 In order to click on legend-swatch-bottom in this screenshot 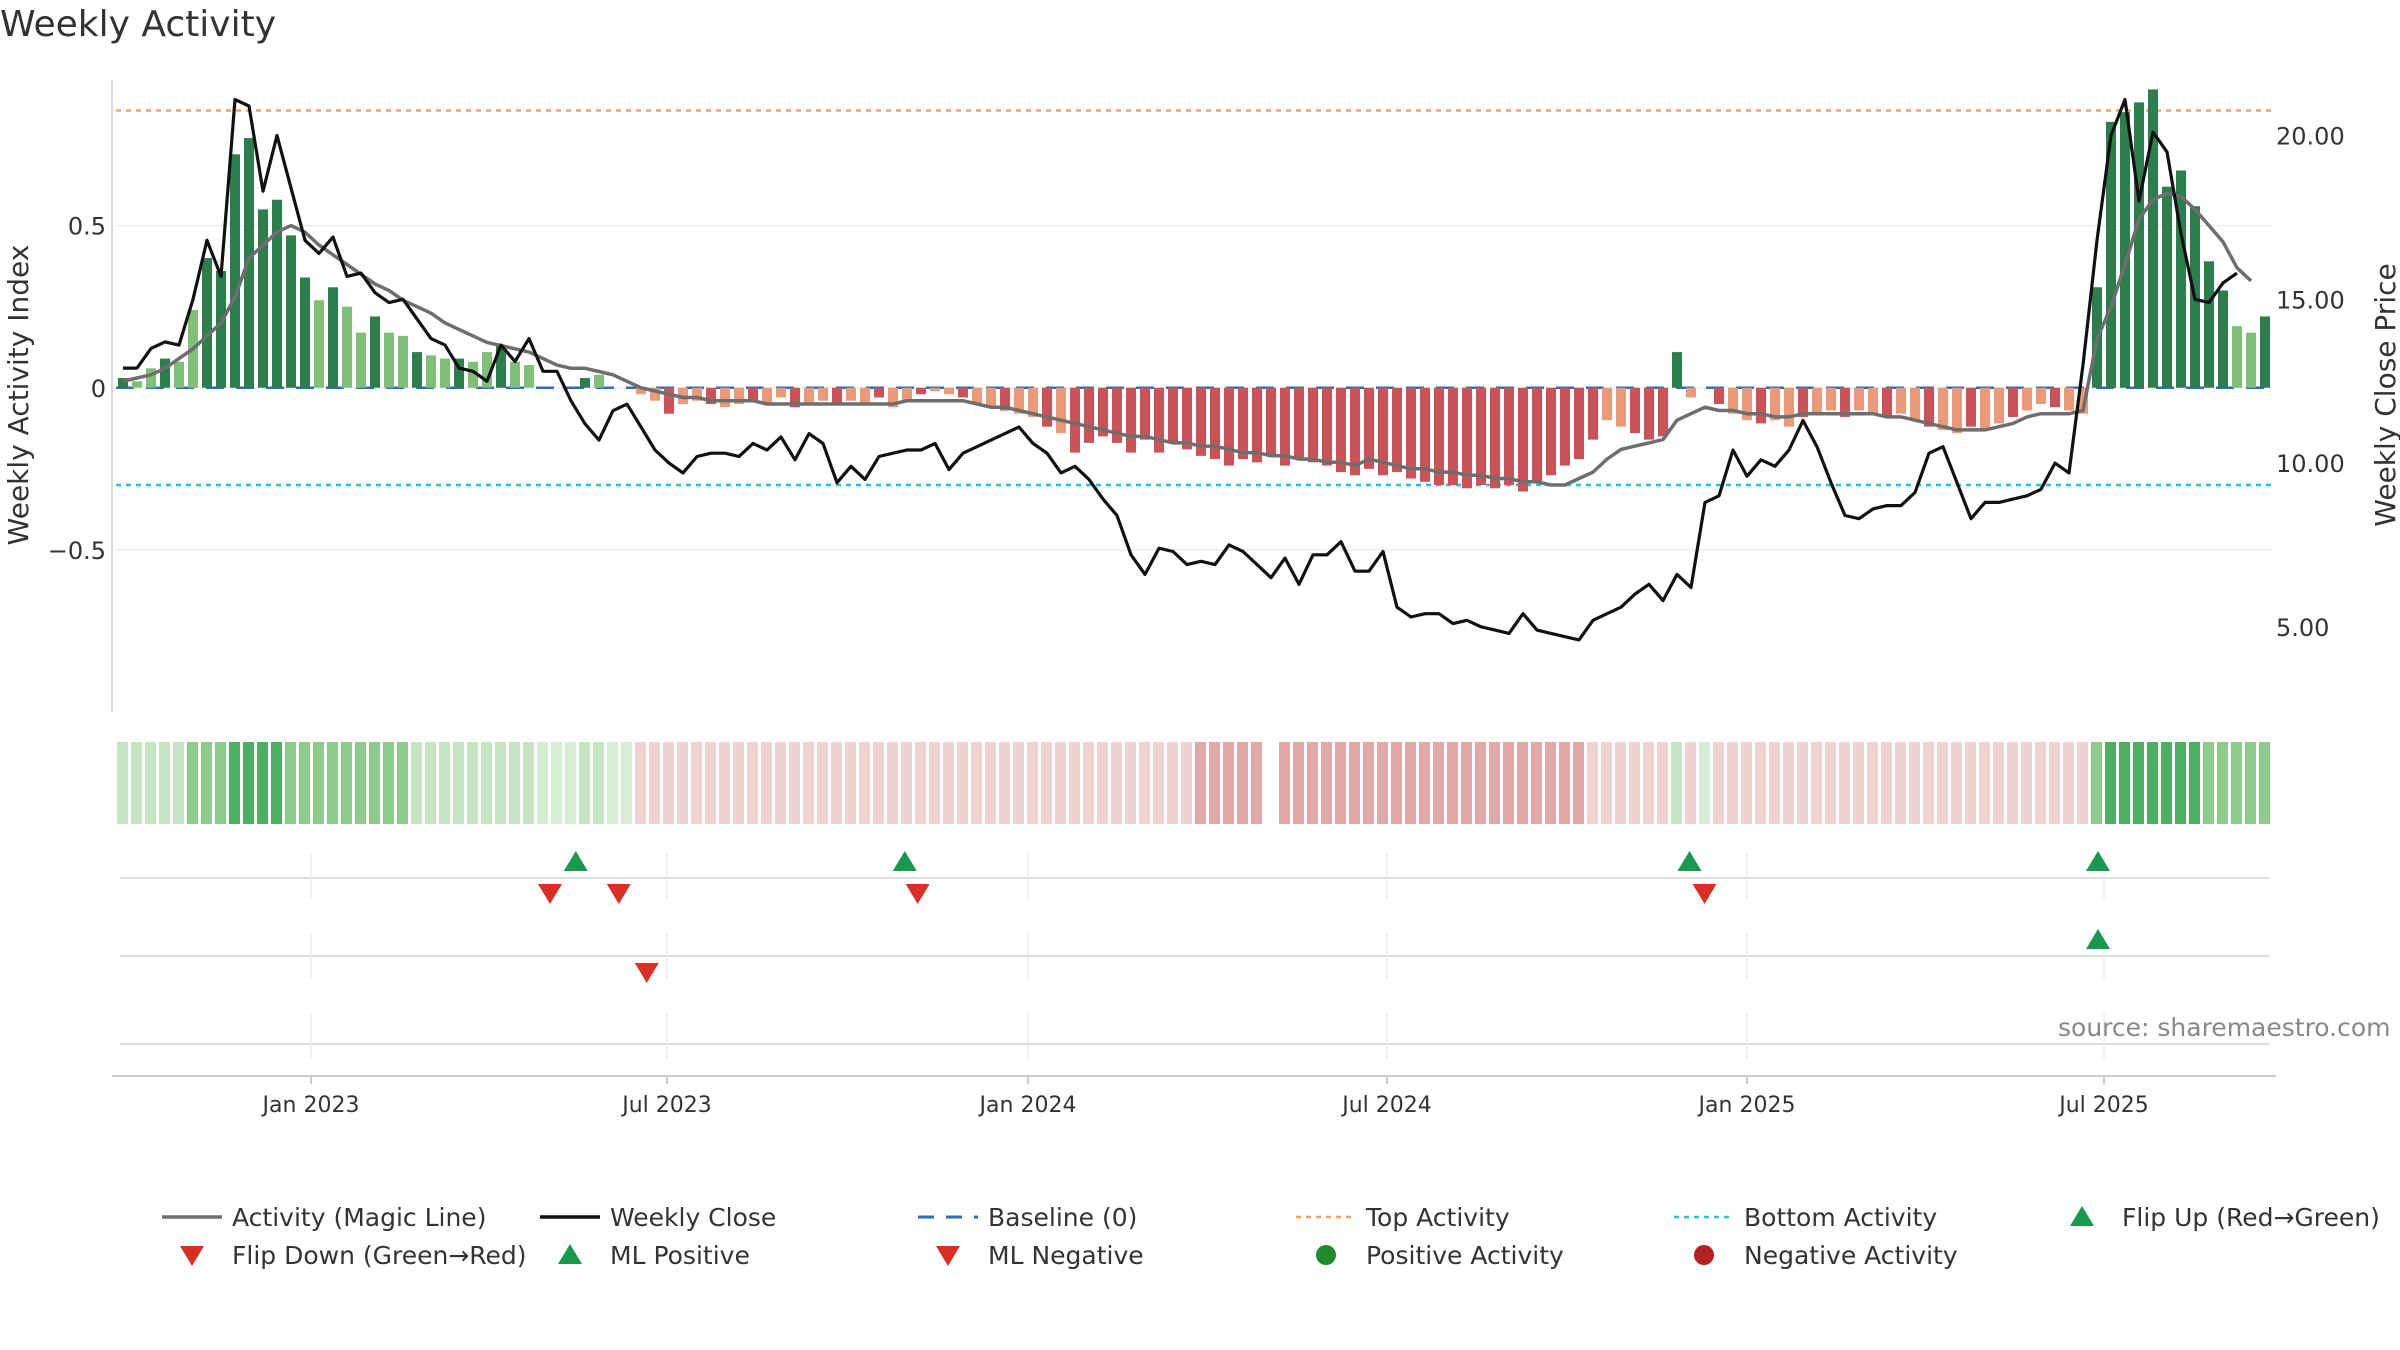, I will do `click(1704, 1217)`.